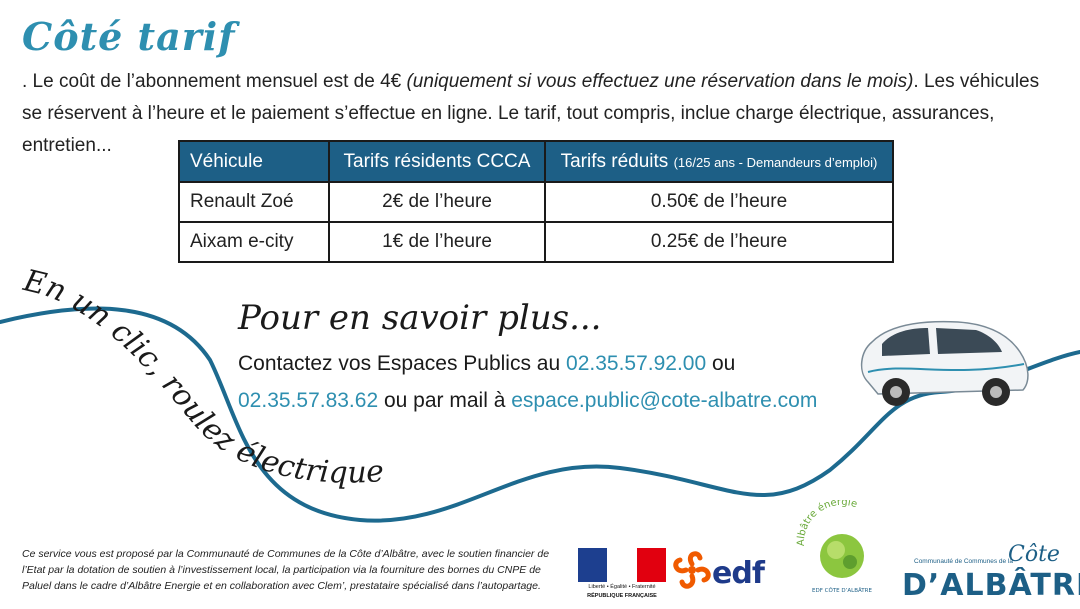  Describe the element at coordinates (254, 202) in the screenshot. I see `cell-vehicle: Renault Zoé` at that location.